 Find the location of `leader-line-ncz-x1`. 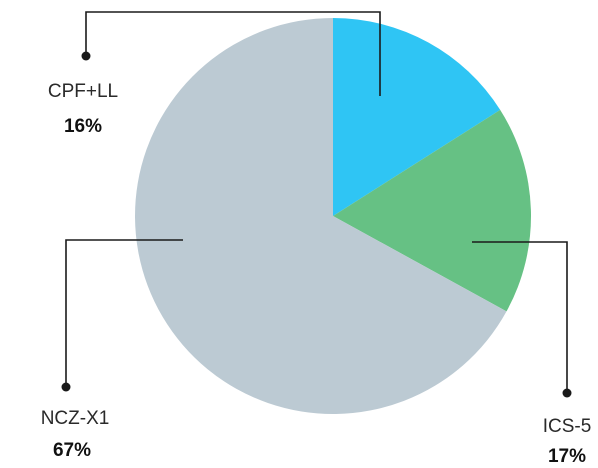

leader-line-ncz-x1 is located at coordinates (124, 313).